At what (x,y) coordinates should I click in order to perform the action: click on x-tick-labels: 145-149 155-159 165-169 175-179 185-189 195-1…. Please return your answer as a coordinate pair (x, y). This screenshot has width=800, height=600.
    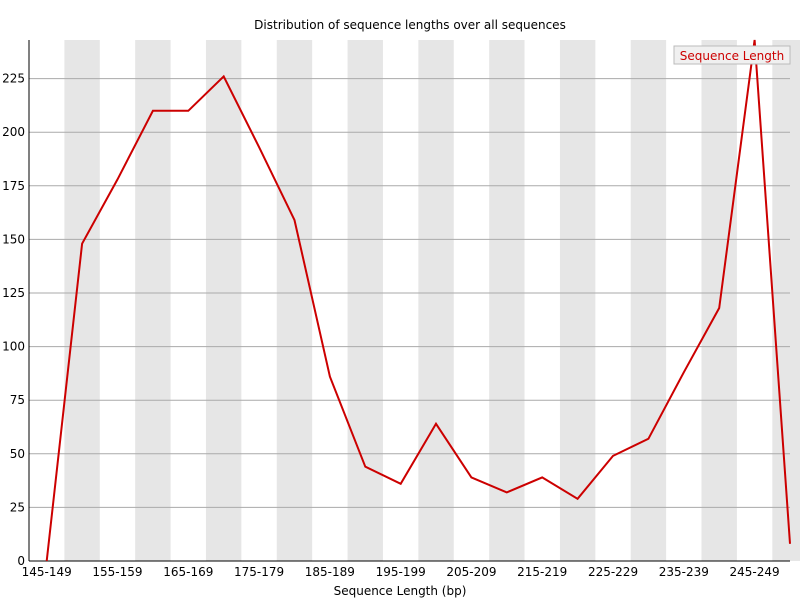
    Looking at the image, I should click on (401, 572).